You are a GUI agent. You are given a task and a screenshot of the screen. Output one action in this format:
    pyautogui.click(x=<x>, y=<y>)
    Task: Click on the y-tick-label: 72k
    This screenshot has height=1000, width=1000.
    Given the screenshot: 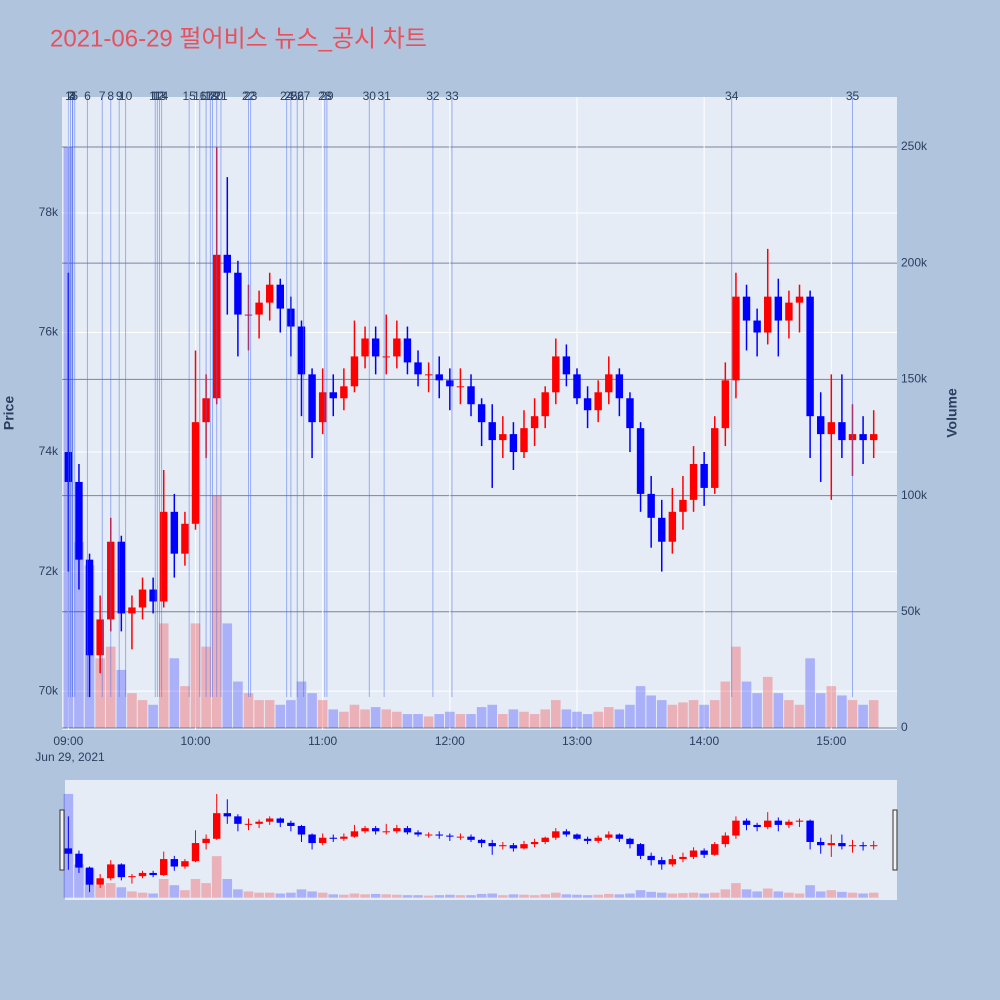 What is the action you would take?
    pyautogui.click(x=49, y=571)
    